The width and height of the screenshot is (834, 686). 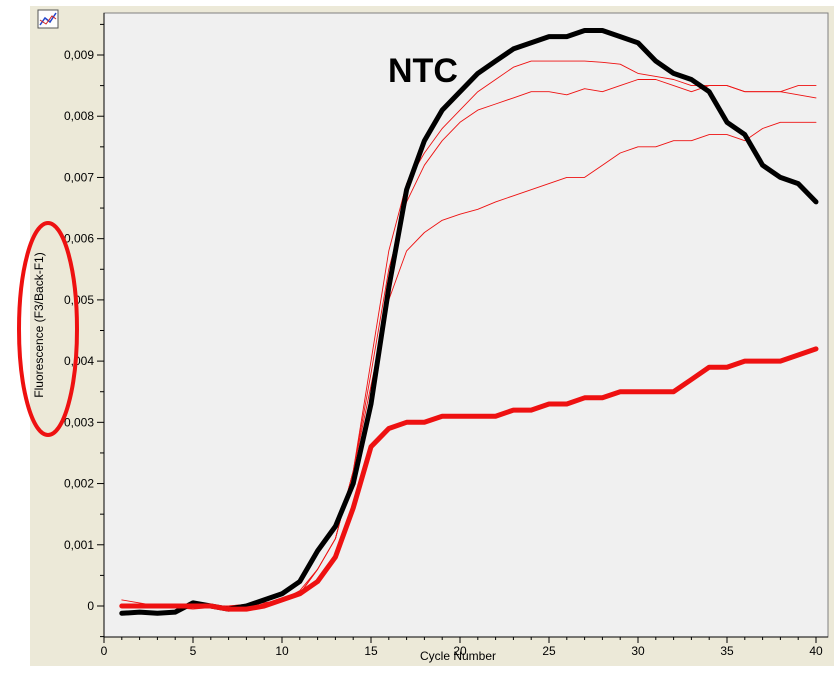 What do you see at coordinates (816, 651) in the screenshot?
I see `x-tick-label: 40` at bounding box center [816, 651].